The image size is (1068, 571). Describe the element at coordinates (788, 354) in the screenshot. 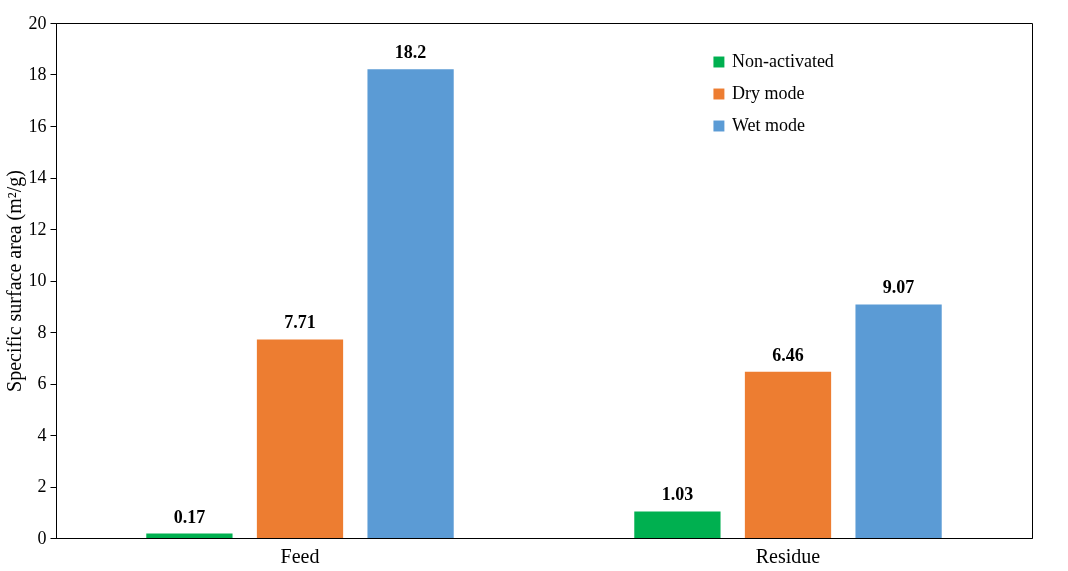

I see `data-label: 6.46` at that location.